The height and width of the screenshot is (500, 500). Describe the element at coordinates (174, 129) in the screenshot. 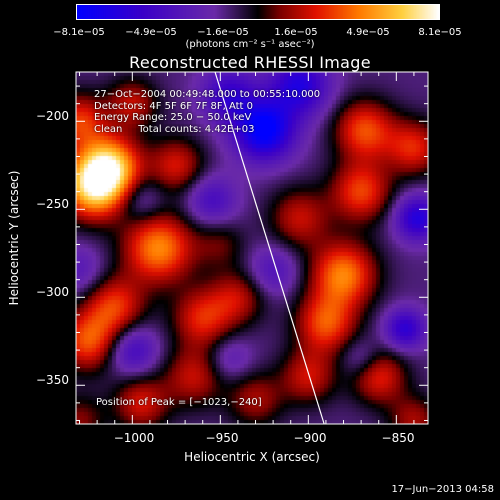

I see `info-clean: Clean Total counts: 4.42E+03` at that location.